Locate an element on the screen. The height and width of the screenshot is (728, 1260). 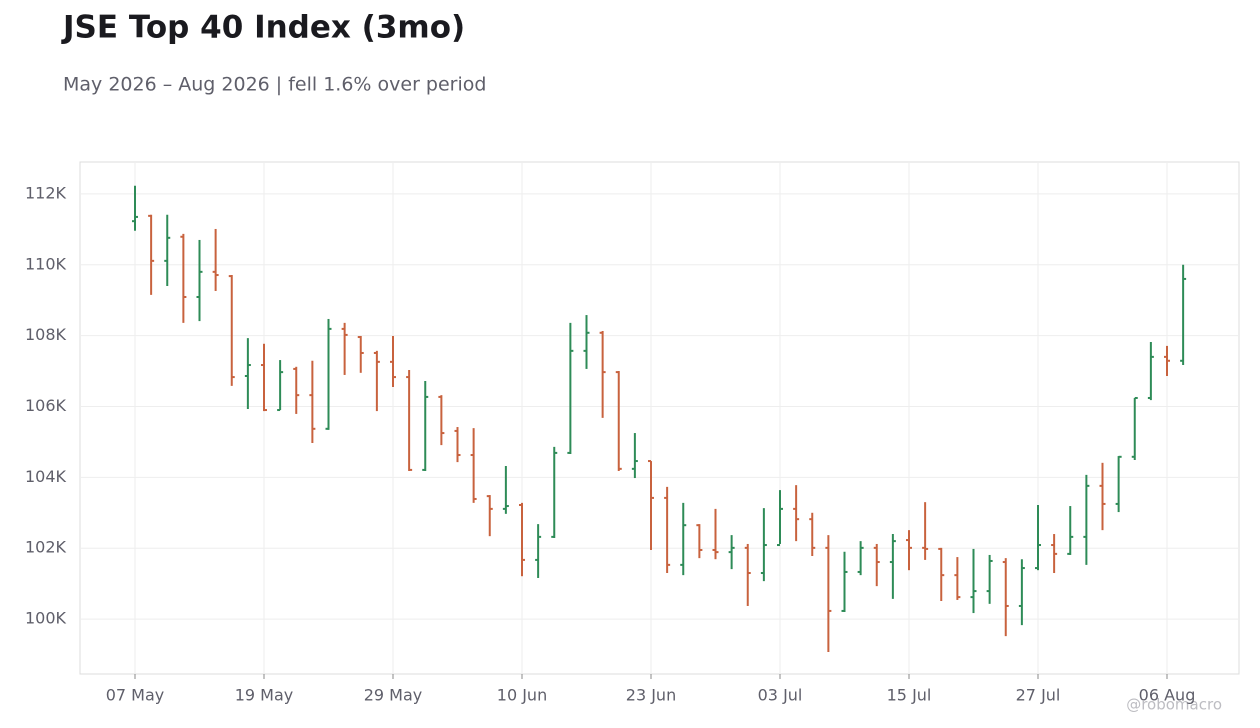
y-tick-label: 110K is located at coordinates (46, 263).